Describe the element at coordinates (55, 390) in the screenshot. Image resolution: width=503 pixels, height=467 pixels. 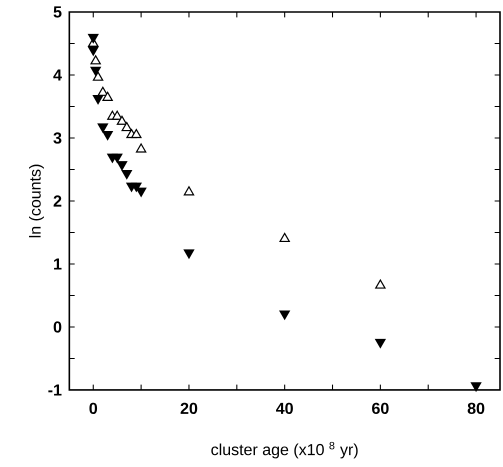
I see `y-tick-label: -1` at that location.